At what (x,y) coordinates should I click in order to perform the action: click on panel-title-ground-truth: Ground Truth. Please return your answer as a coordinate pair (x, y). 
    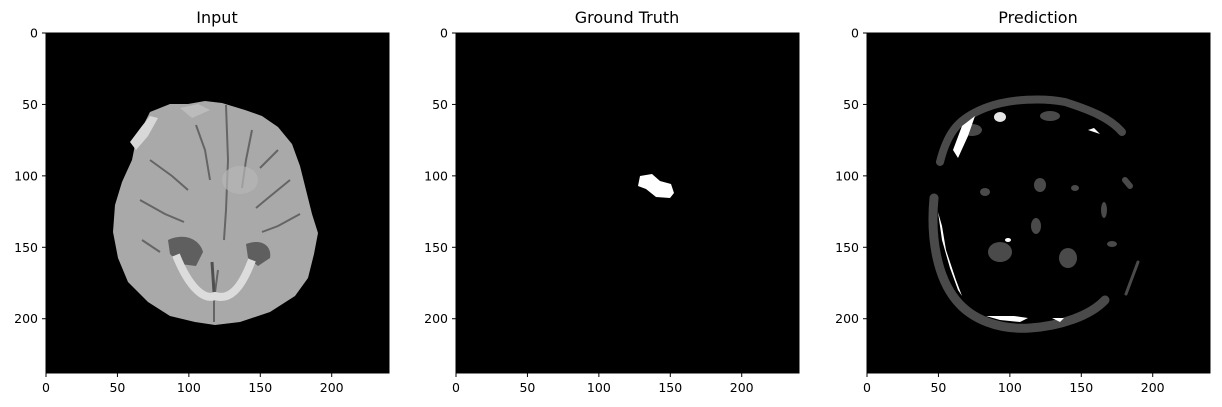
    Looking at the image, I should click on (627, 17).